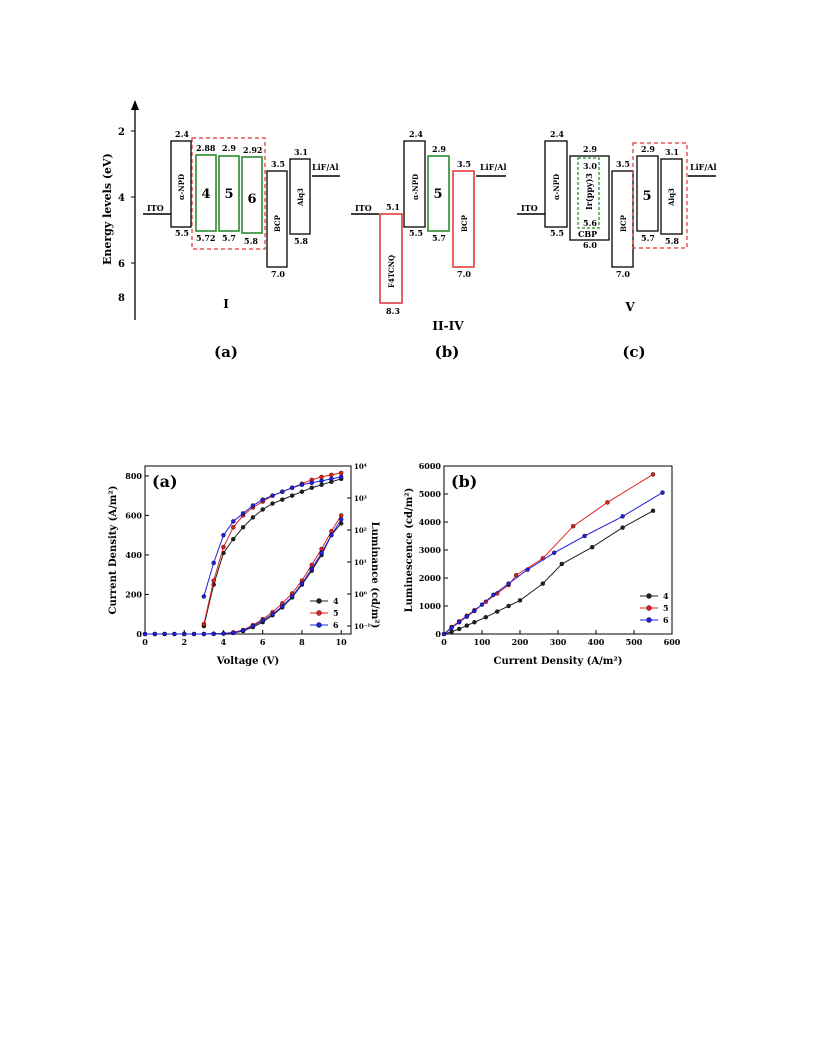 This screenshot has height=1056, width=816. Describe the element at coordinates (374, 575) in the screenshot. I see `y2-axis-label: Luminance (cd/m²)` at that location.